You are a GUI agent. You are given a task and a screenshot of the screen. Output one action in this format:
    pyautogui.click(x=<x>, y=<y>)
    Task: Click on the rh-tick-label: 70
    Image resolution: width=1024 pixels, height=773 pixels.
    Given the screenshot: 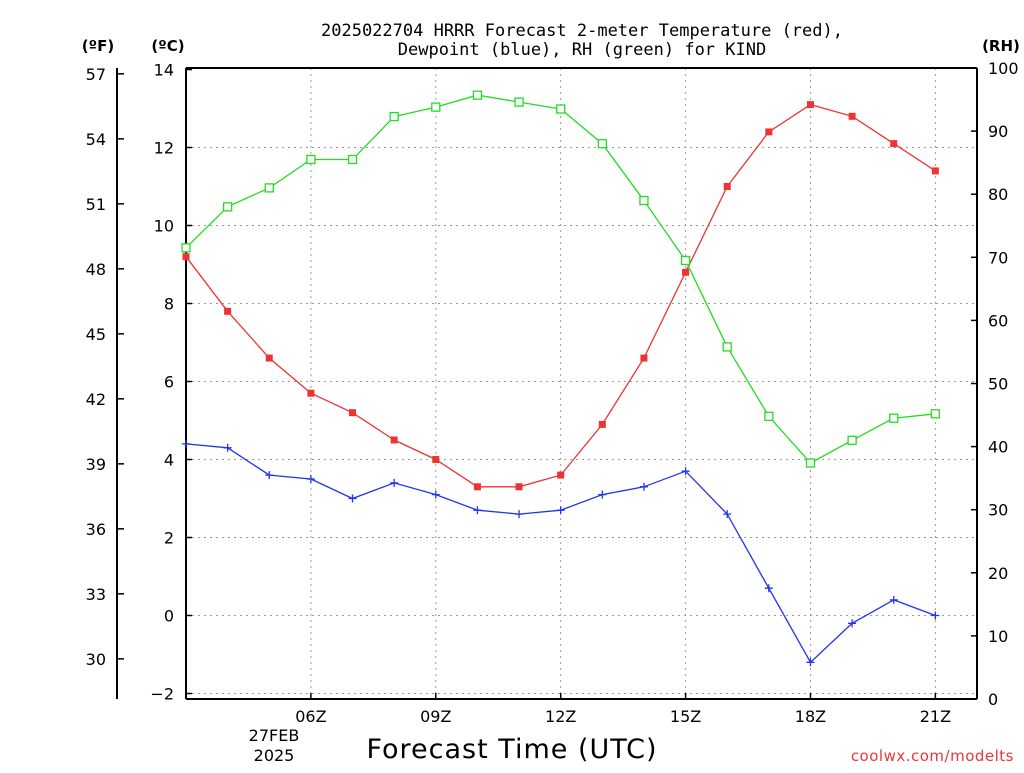 What is the action you would take?
    pyautogui.click(x=998, y=257)
    